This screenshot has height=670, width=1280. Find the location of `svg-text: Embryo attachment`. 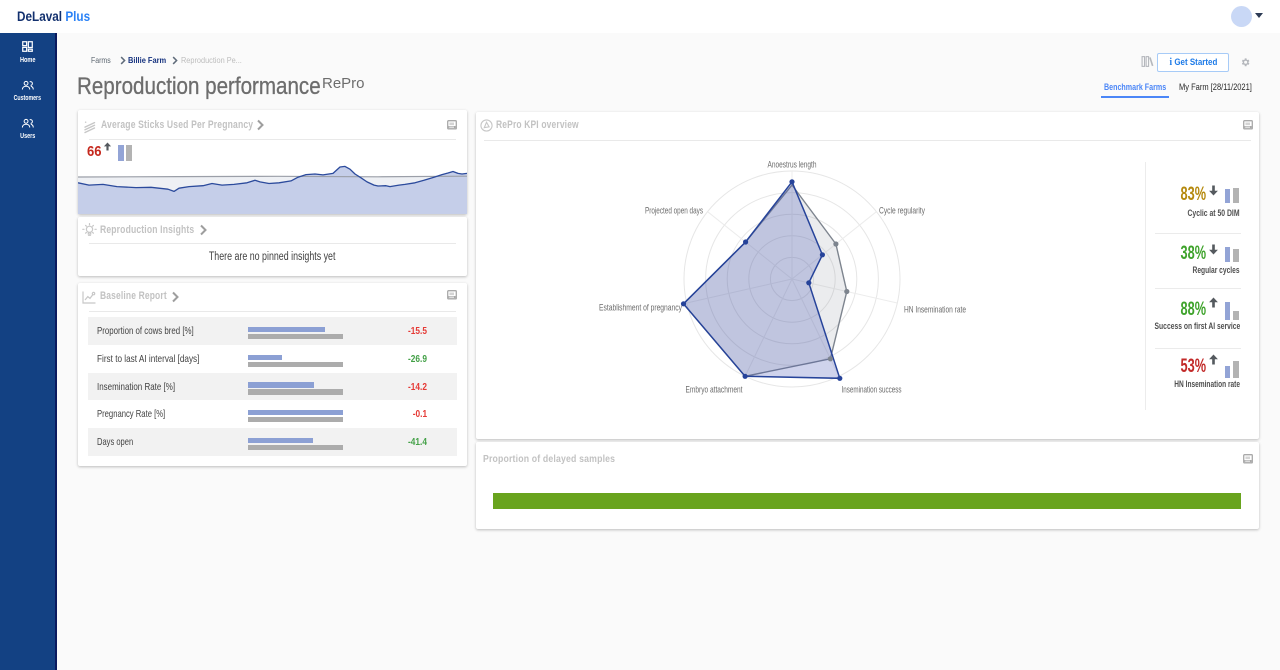

svg-text: Embryo attachment is located at coordinates (714, 390).